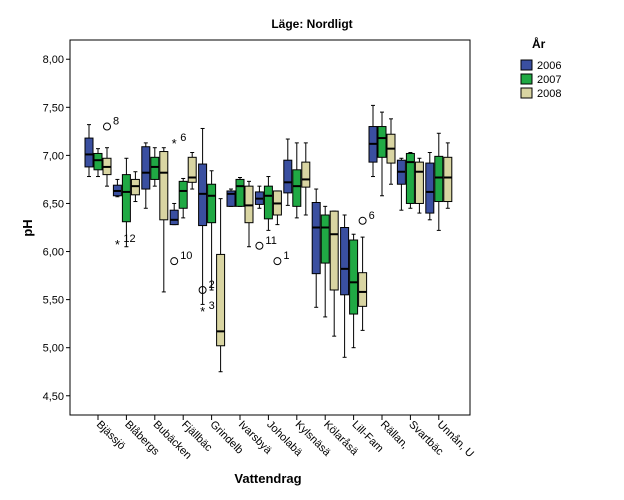  I want to click on outlier-label: 12, so click(129, 239).